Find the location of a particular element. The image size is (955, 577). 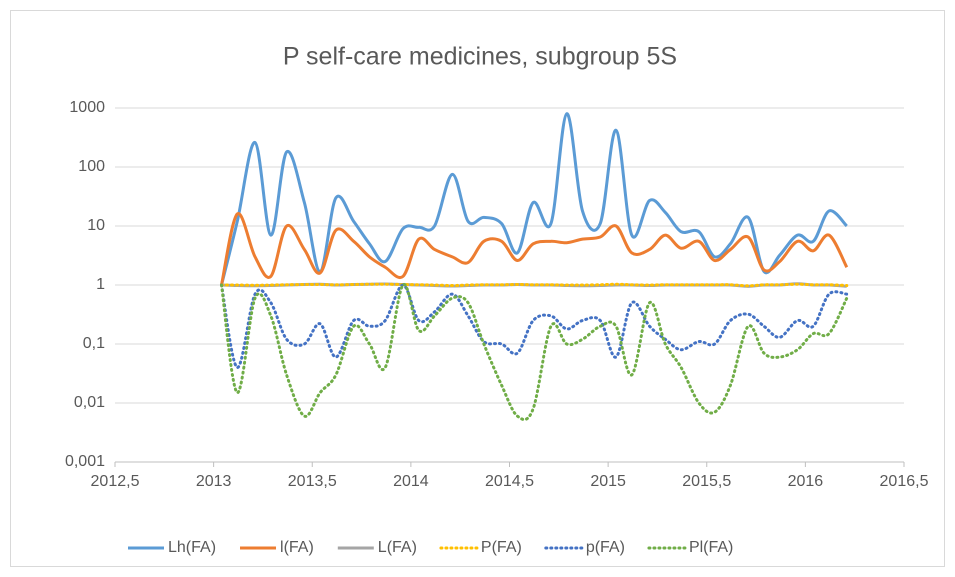

legend-label: Lh(FA) is located at coordinates (192, 547).